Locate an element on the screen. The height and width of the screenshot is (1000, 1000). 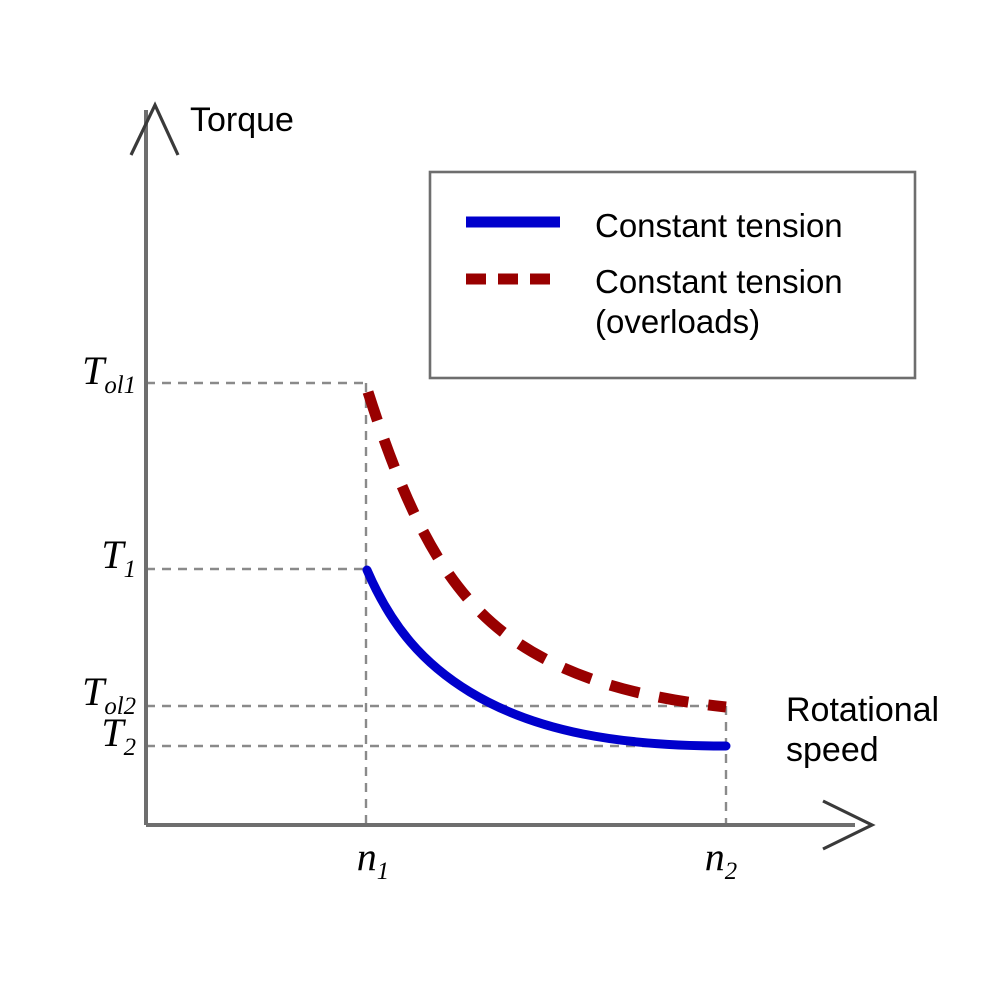
x-tick-label-n2: n2 is located at coordinates (721, 859).